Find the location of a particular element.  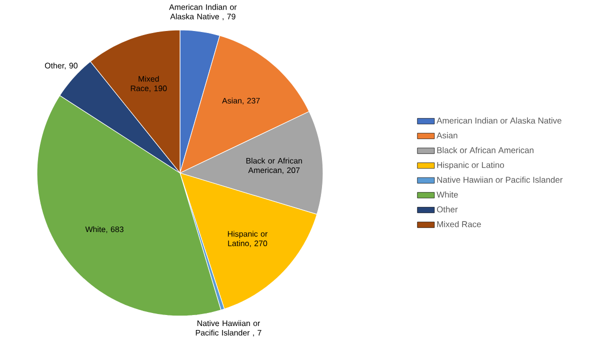

legend-label: Native Hawiian or Pacific Islander is located at coordinates (500, 179).